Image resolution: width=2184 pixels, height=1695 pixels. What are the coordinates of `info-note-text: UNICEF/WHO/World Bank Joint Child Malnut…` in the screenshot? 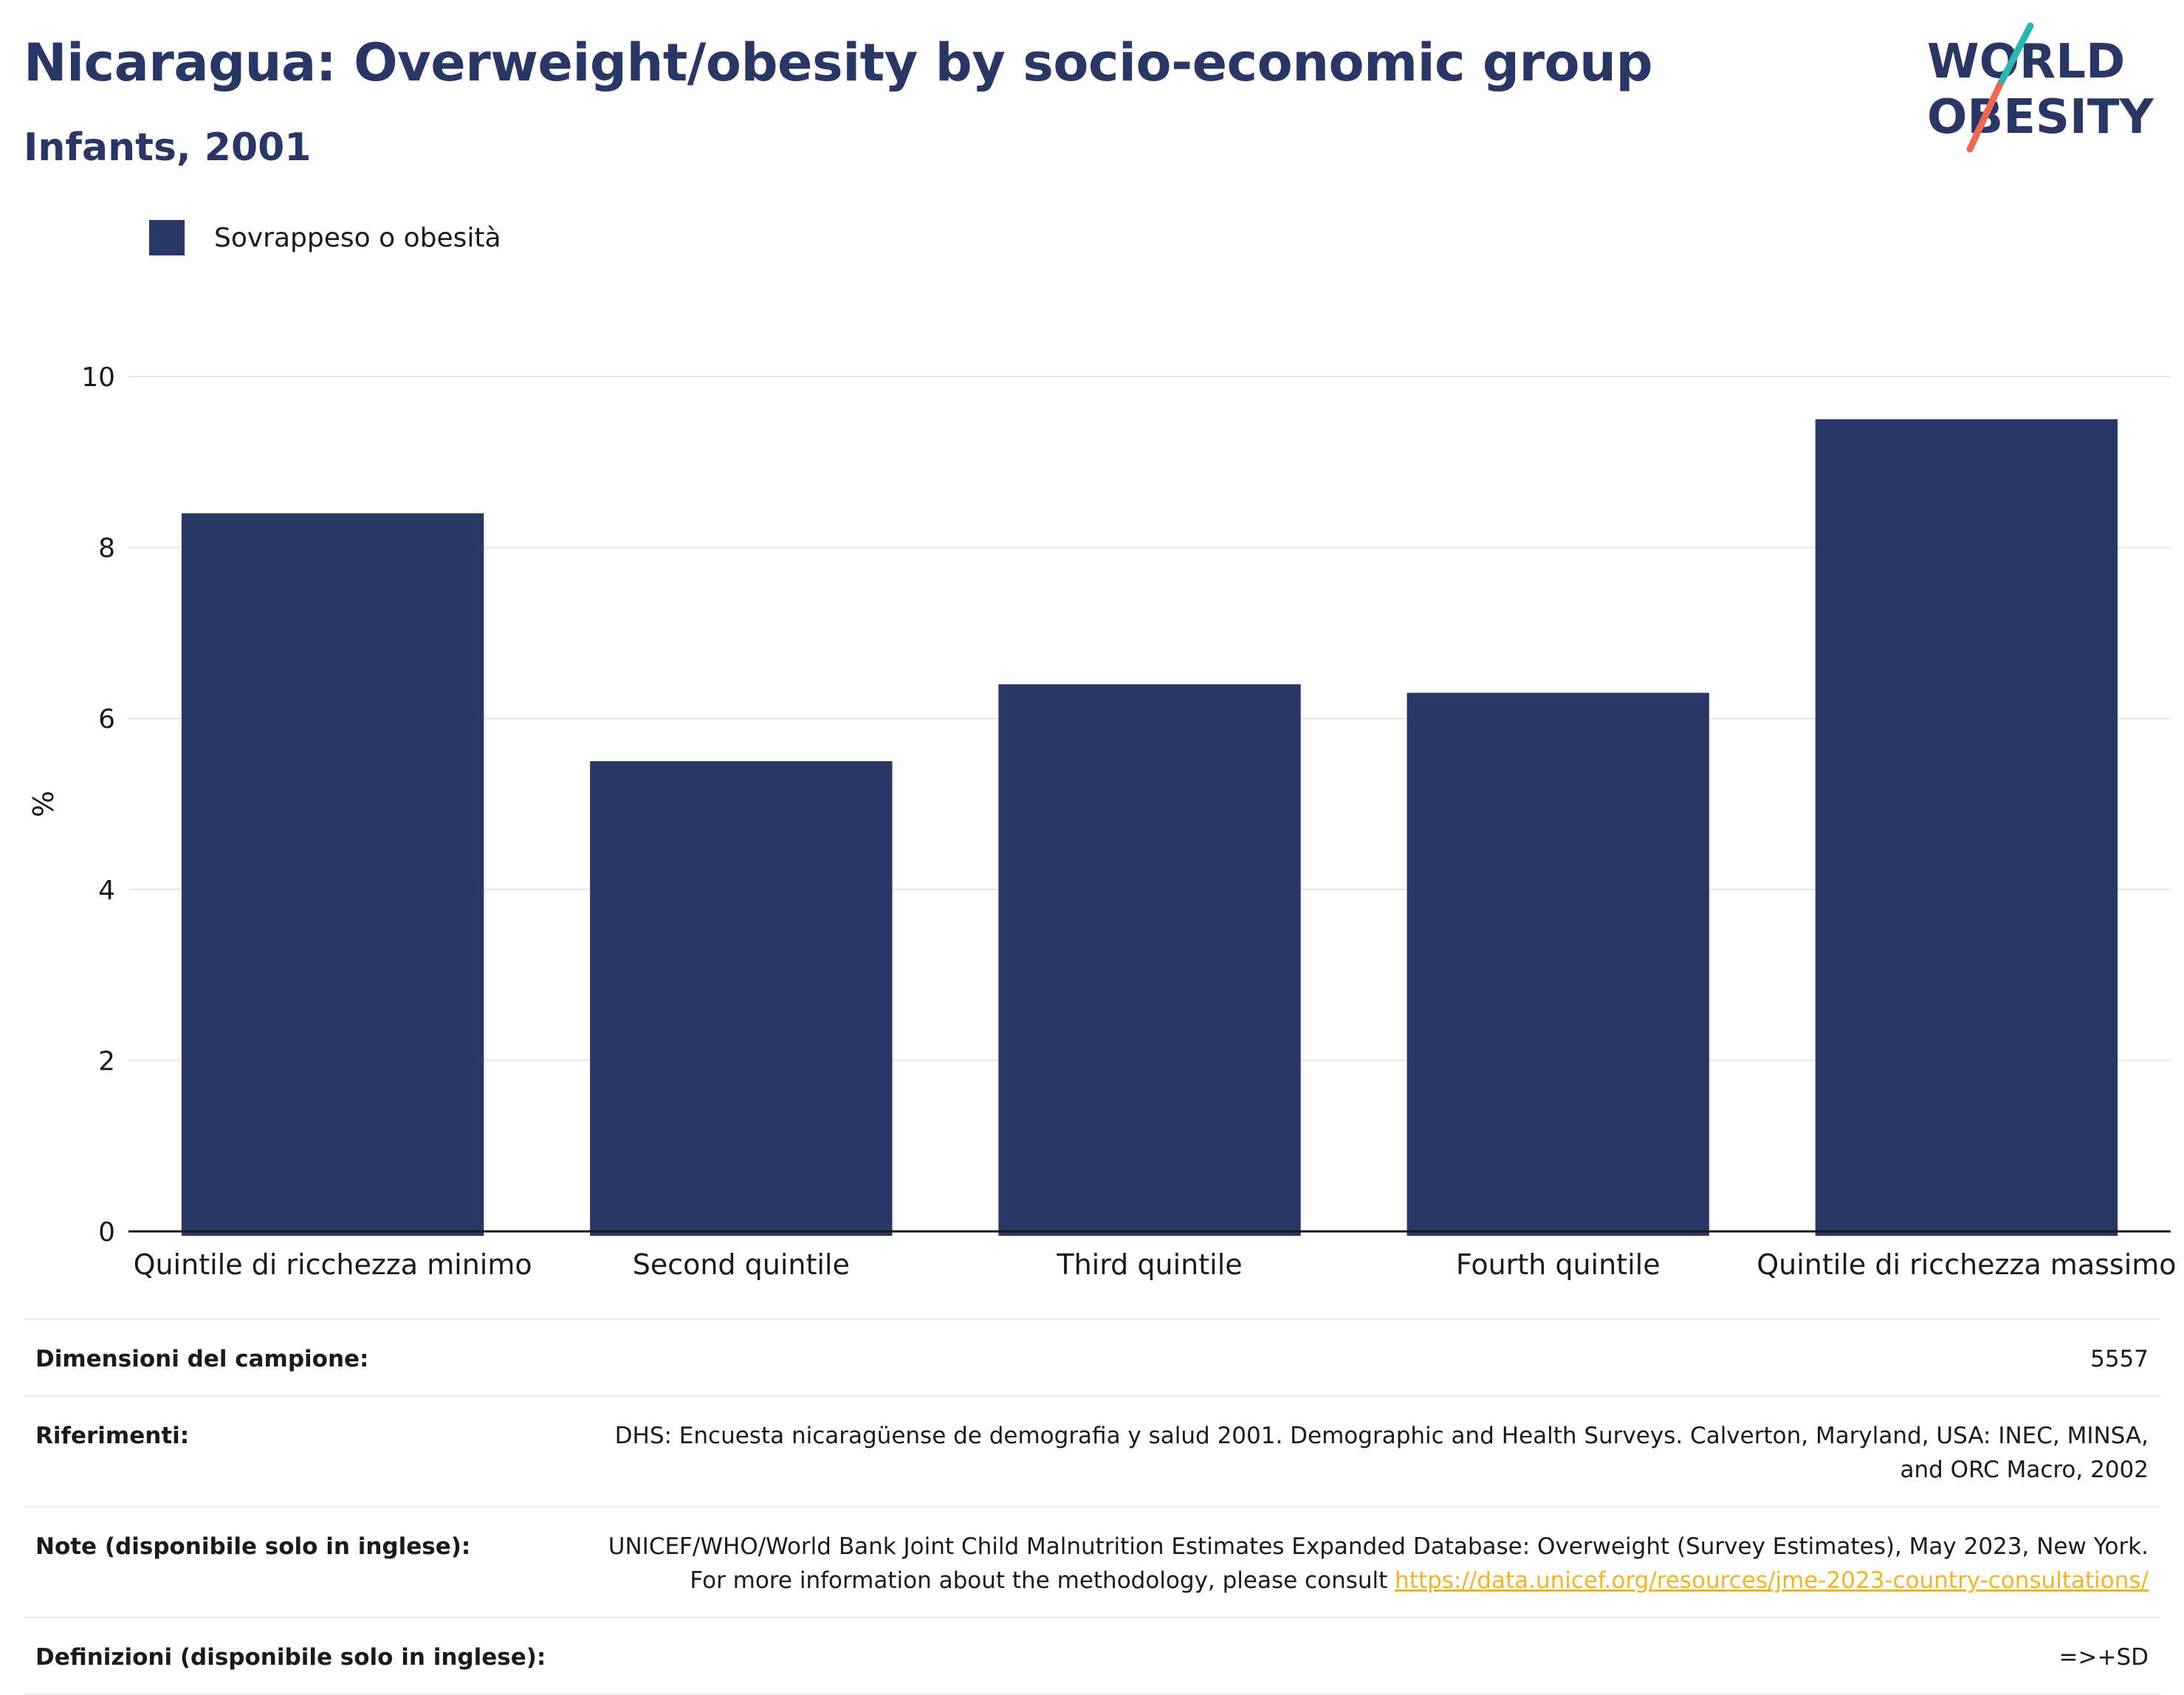 It's located at (1379, 1563).